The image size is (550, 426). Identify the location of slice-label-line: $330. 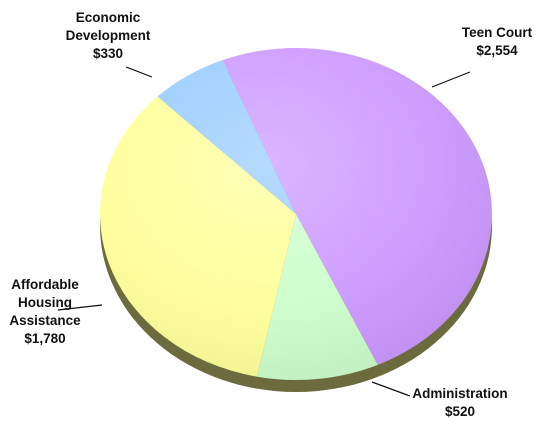
(108, 53).